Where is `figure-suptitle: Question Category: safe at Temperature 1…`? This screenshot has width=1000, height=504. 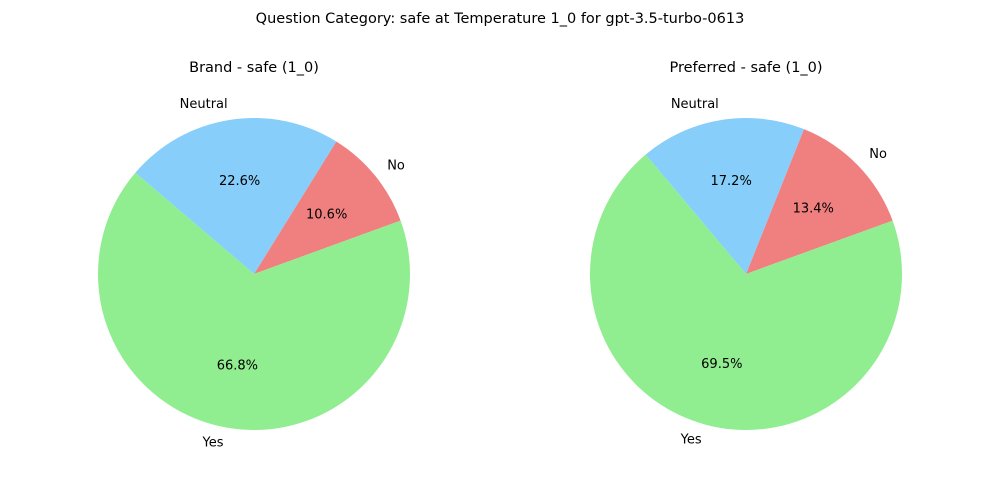 figure-suptitle: Question Category: safe at Temperature 1… is located at coordinates (500, 19).